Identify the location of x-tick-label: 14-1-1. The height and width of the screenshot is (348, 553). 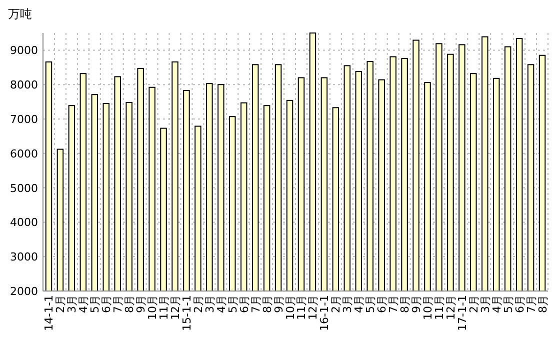
(49, 313).